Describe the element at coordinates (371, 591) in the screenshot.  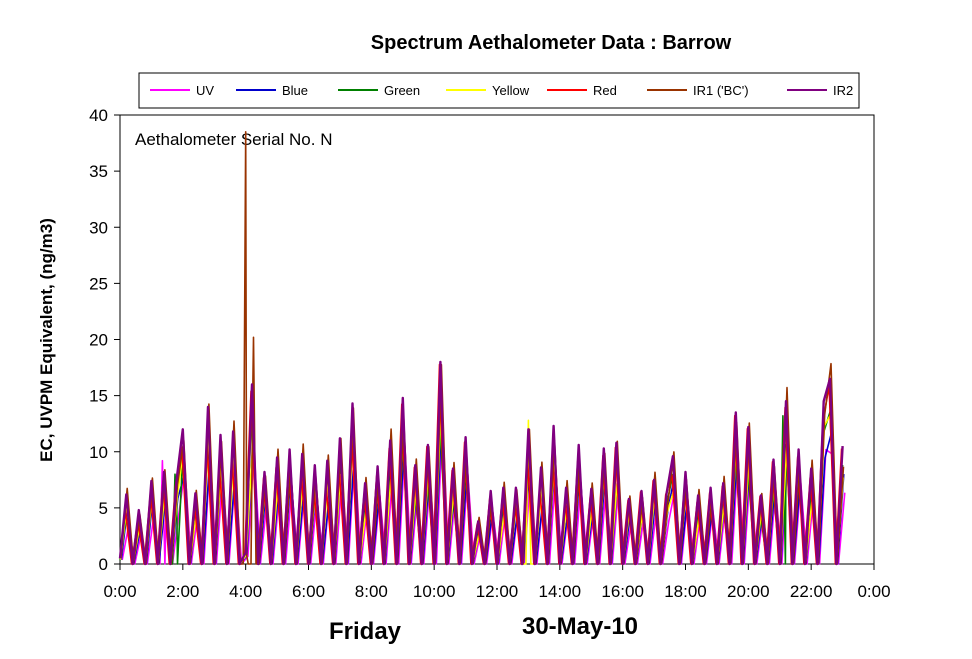
I see `x-tick-label: 8:00` at that location.